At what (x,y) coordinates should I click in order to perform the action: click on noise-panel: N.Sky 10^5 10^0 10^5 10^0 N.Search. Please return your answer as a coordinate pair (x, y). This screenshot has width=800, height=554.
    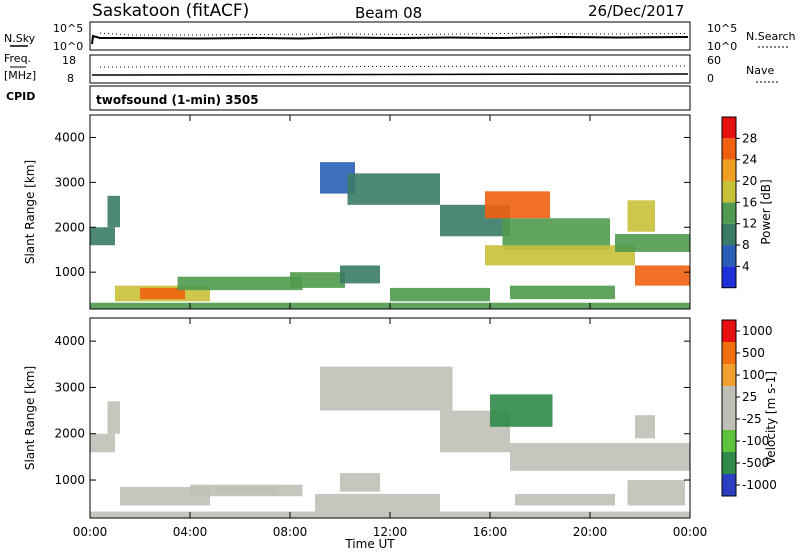
    Looking at the image, I should click on (400, 37).